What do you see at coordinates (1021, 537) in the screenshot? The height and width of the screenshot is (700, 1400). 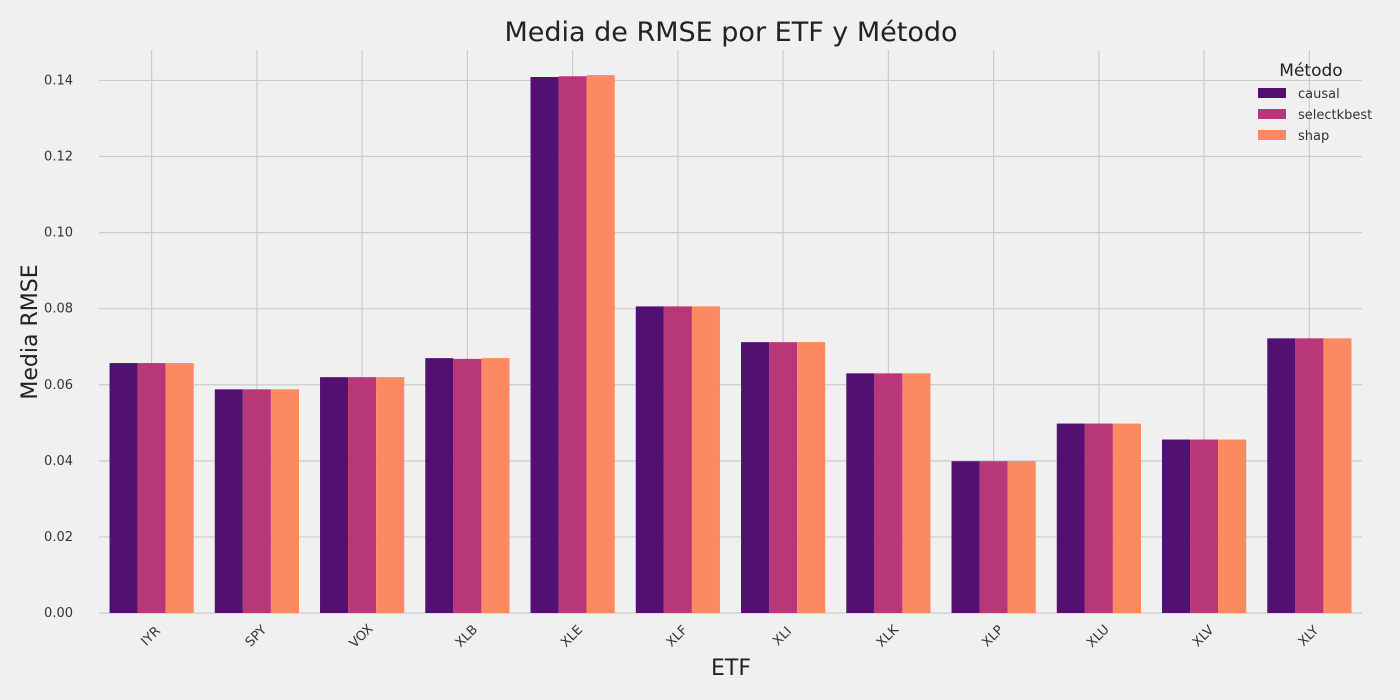 I see `bar-shap-xlp` at bounding box center [1021, 537].